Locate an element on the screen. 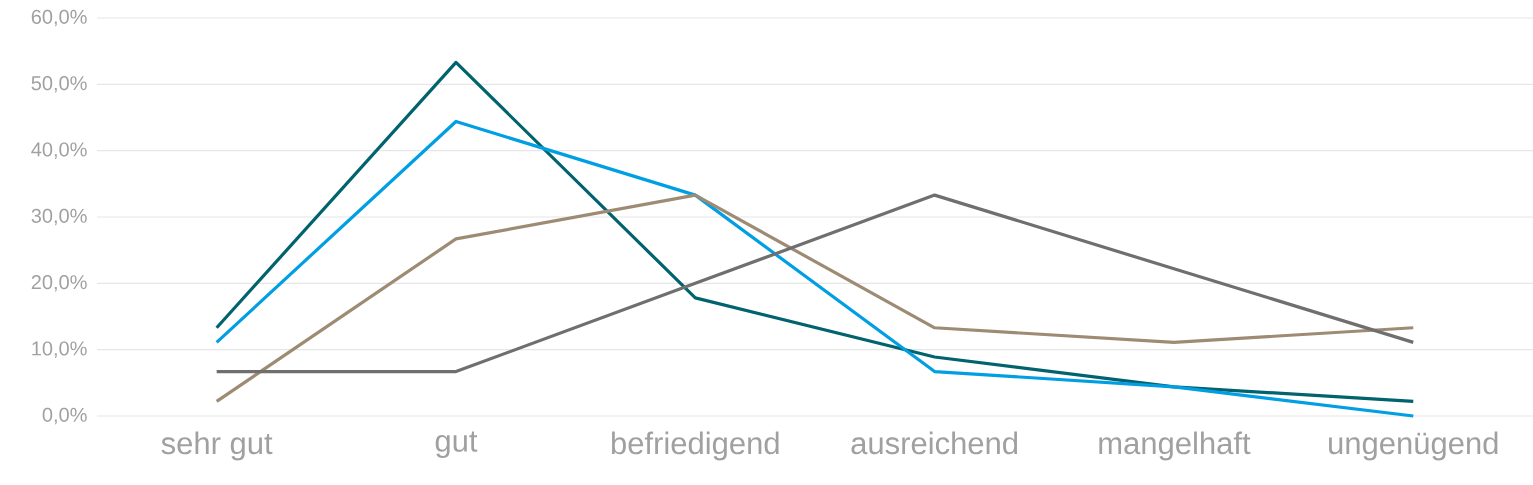 This screenshot has height=485, width=1533. x-tick-label: gut is located at coordinates (456, 445).